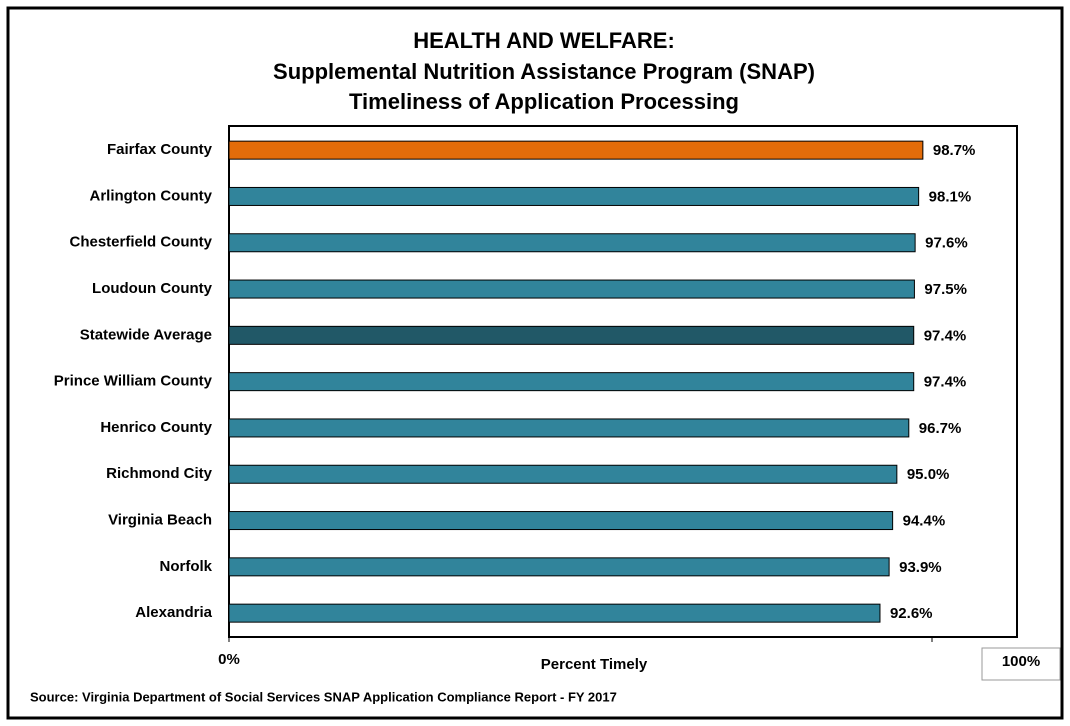 This screenshot has height=726, width=1070. What do you see at coordinates (133, 381) in the screenshot?
I see `y-tick-label: Prince William County` at bounding box center [133, 381].